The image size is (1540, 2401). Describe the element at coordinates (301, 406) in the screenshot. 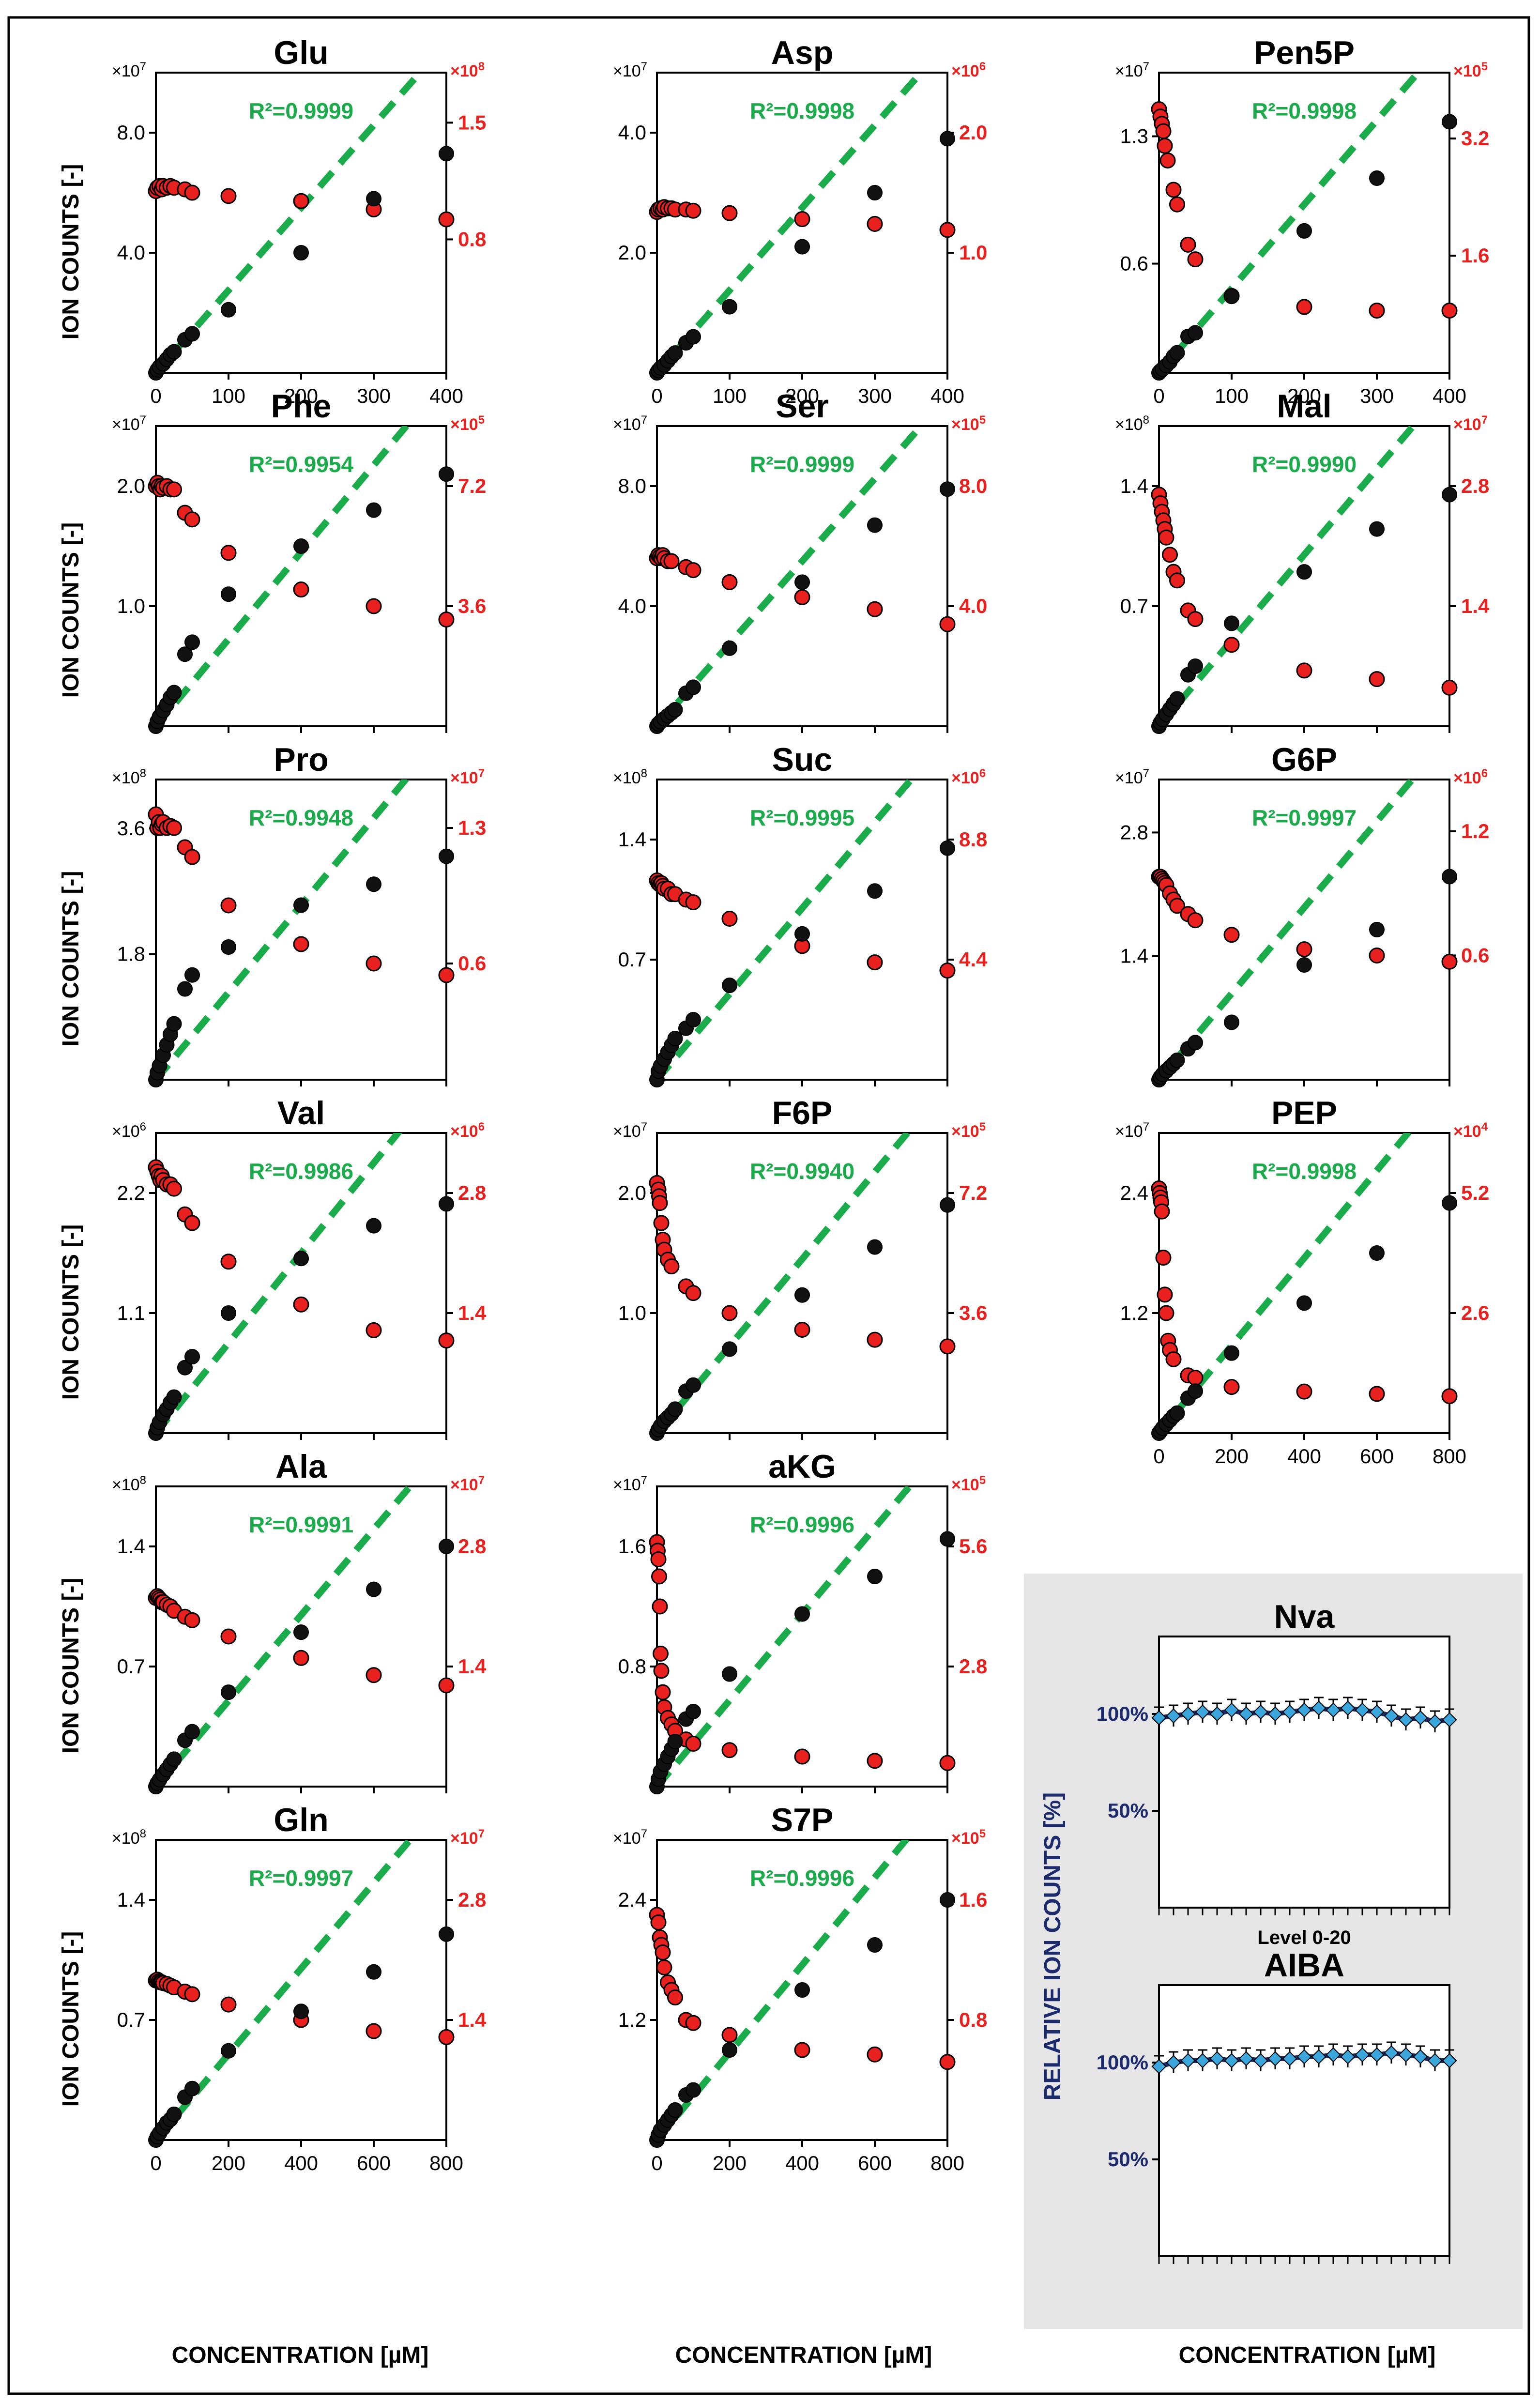

I see `chart-title: Phe` at that location.